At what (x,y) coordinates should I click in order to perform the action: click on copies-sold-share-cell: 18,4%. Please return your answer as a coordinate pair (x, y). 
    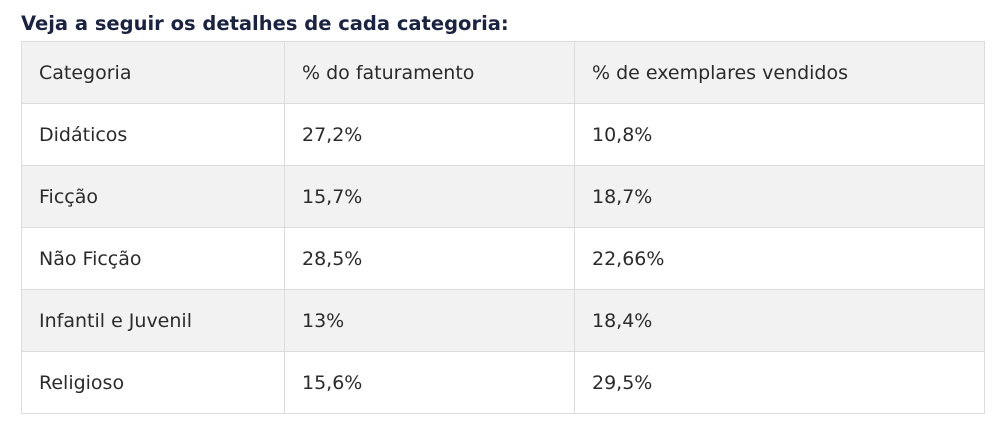
    Looking at the image, I should click on (779, 320).